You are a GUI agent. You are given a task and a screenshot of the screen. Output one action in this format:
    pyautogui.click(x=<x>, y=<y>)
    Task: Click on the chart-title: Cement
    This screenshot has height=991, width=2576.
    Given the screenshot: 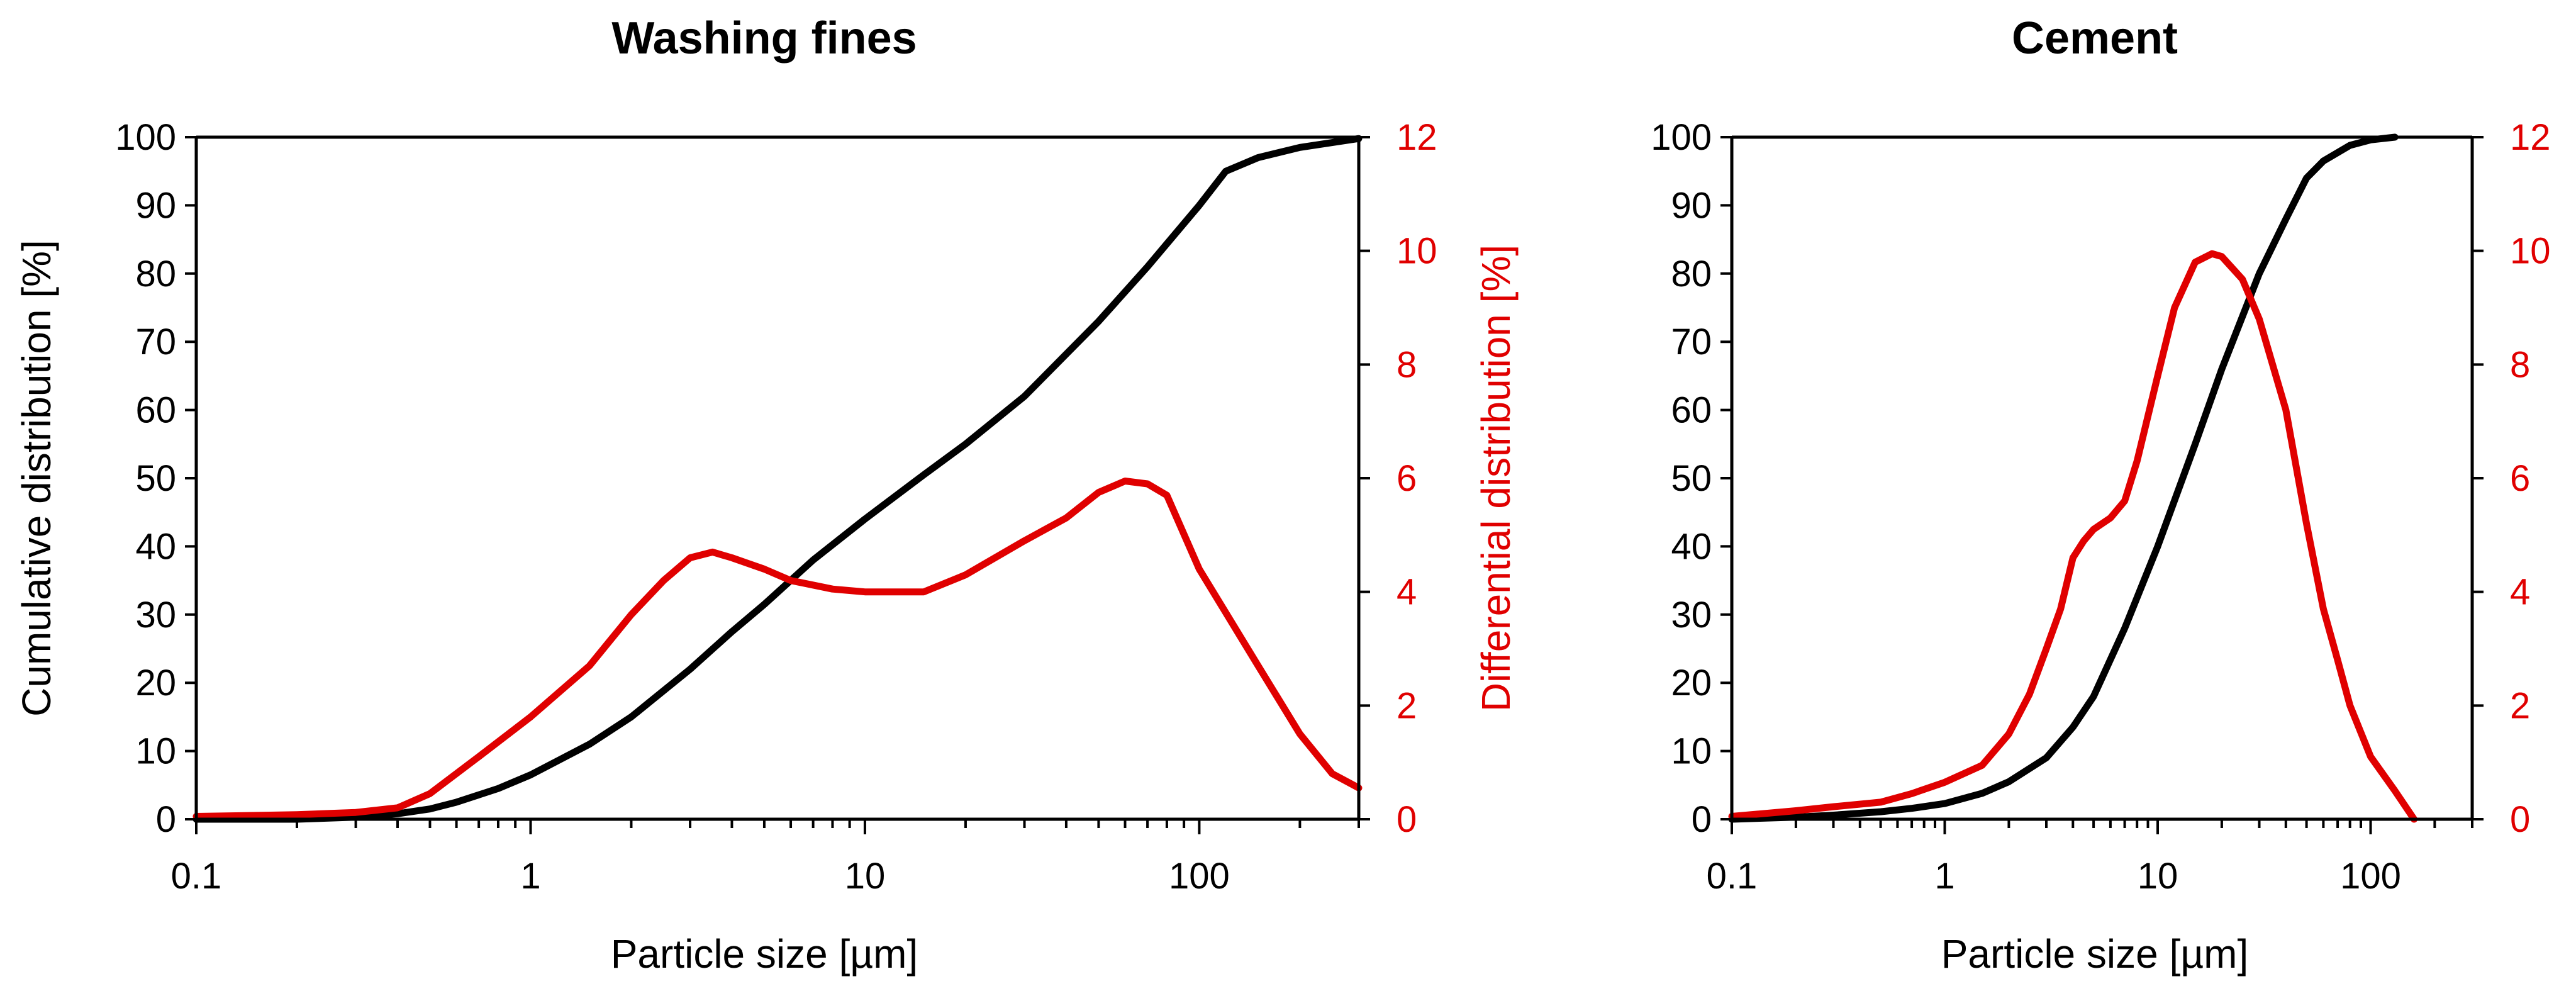 What is the action you would take?
    pyautogui.click(x=2095, y=38)
    